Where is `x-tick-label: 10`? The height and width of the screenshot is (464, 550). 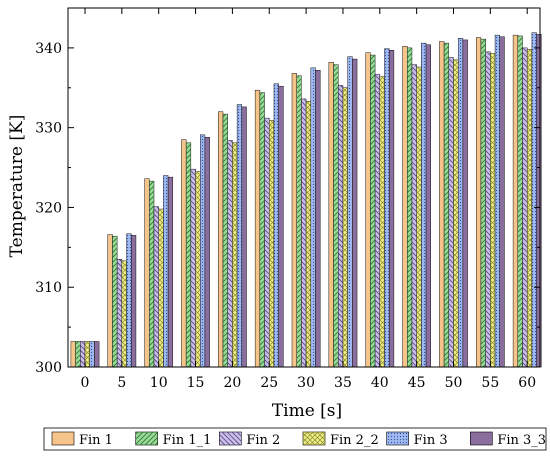 x-tick-label: 10 is located at coordinates (159, 383).